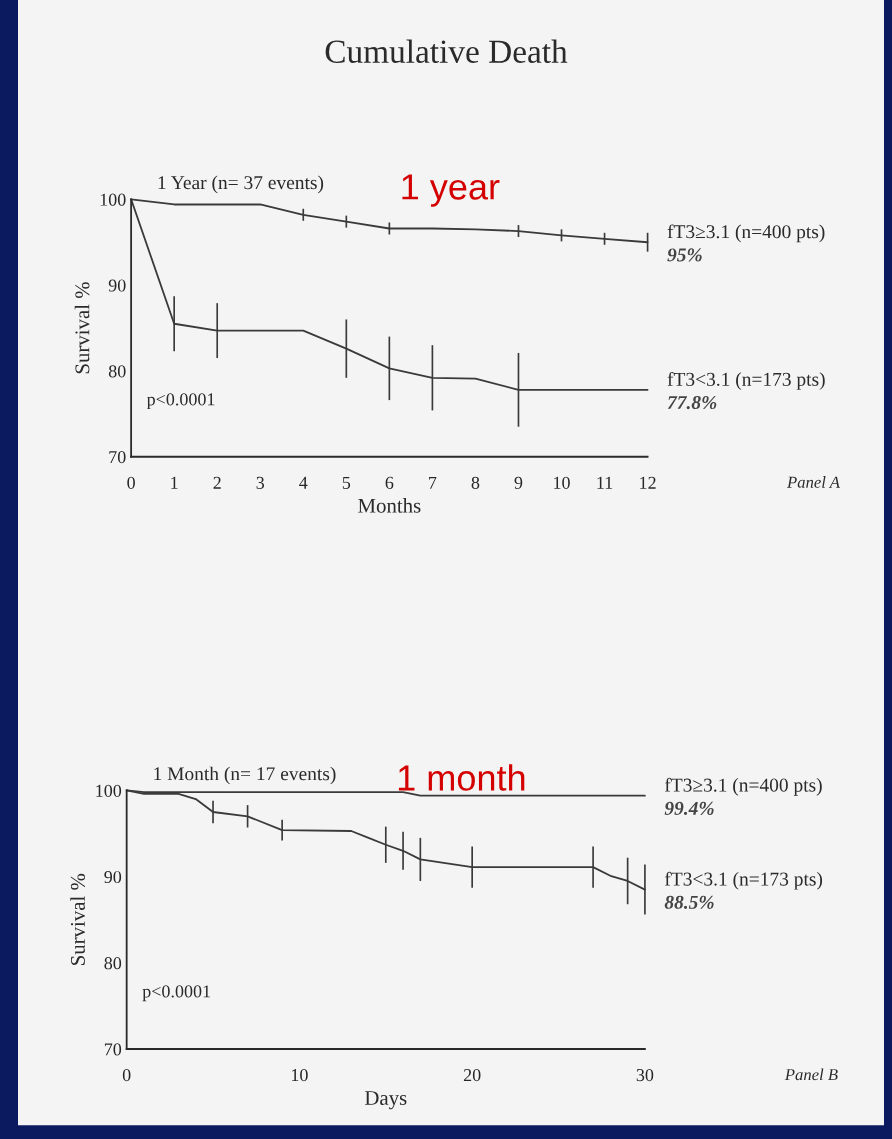 The height and width of the screenshot is (1139, 892). I want to click on text: 88.5%, so click(689, 902).